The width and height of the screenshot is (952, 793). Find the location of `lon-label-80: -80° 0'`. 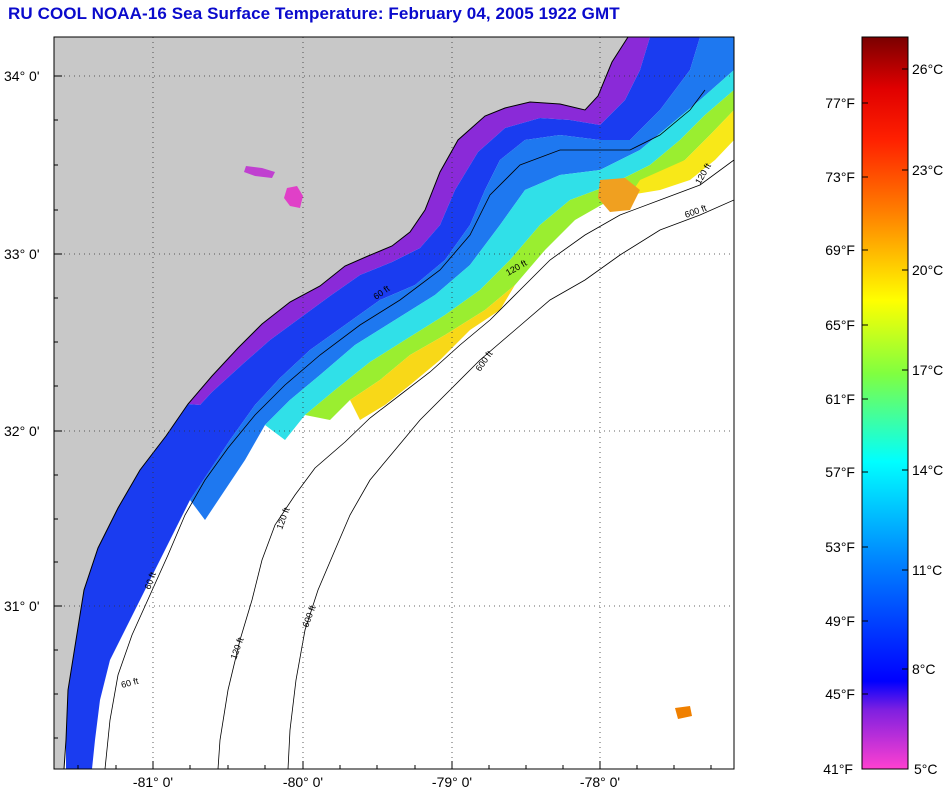

lon-label-80: -80° 0' is located at coordinates (303, 782).